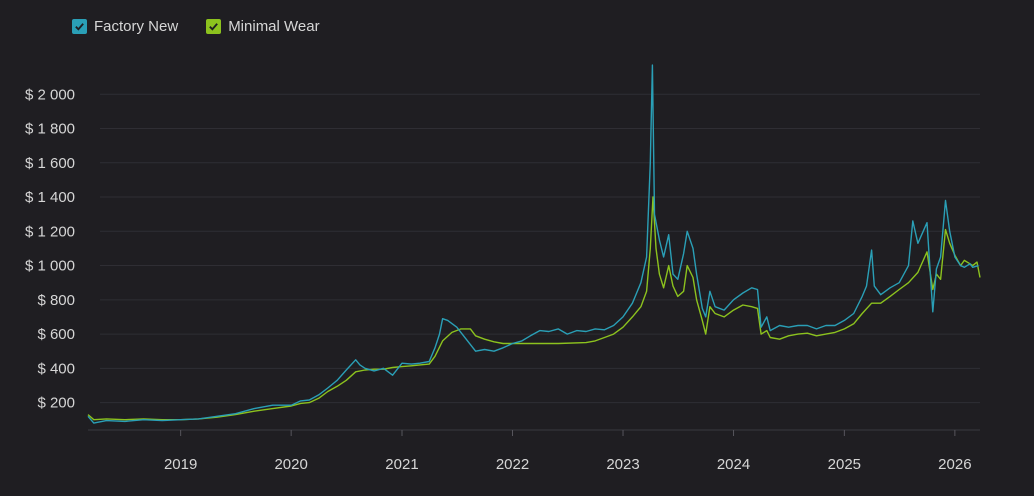  Describe the element at coordinates (56, 334) in the screenshot. I see `y-tick-label: $ 600` at that location.